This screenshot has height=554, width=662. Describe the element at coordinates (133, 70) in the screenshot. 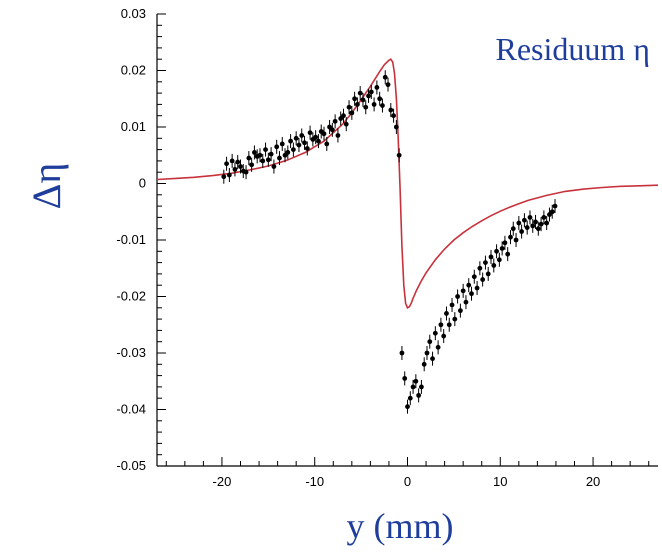

I see `y-tick-label: 0.02` at that location.